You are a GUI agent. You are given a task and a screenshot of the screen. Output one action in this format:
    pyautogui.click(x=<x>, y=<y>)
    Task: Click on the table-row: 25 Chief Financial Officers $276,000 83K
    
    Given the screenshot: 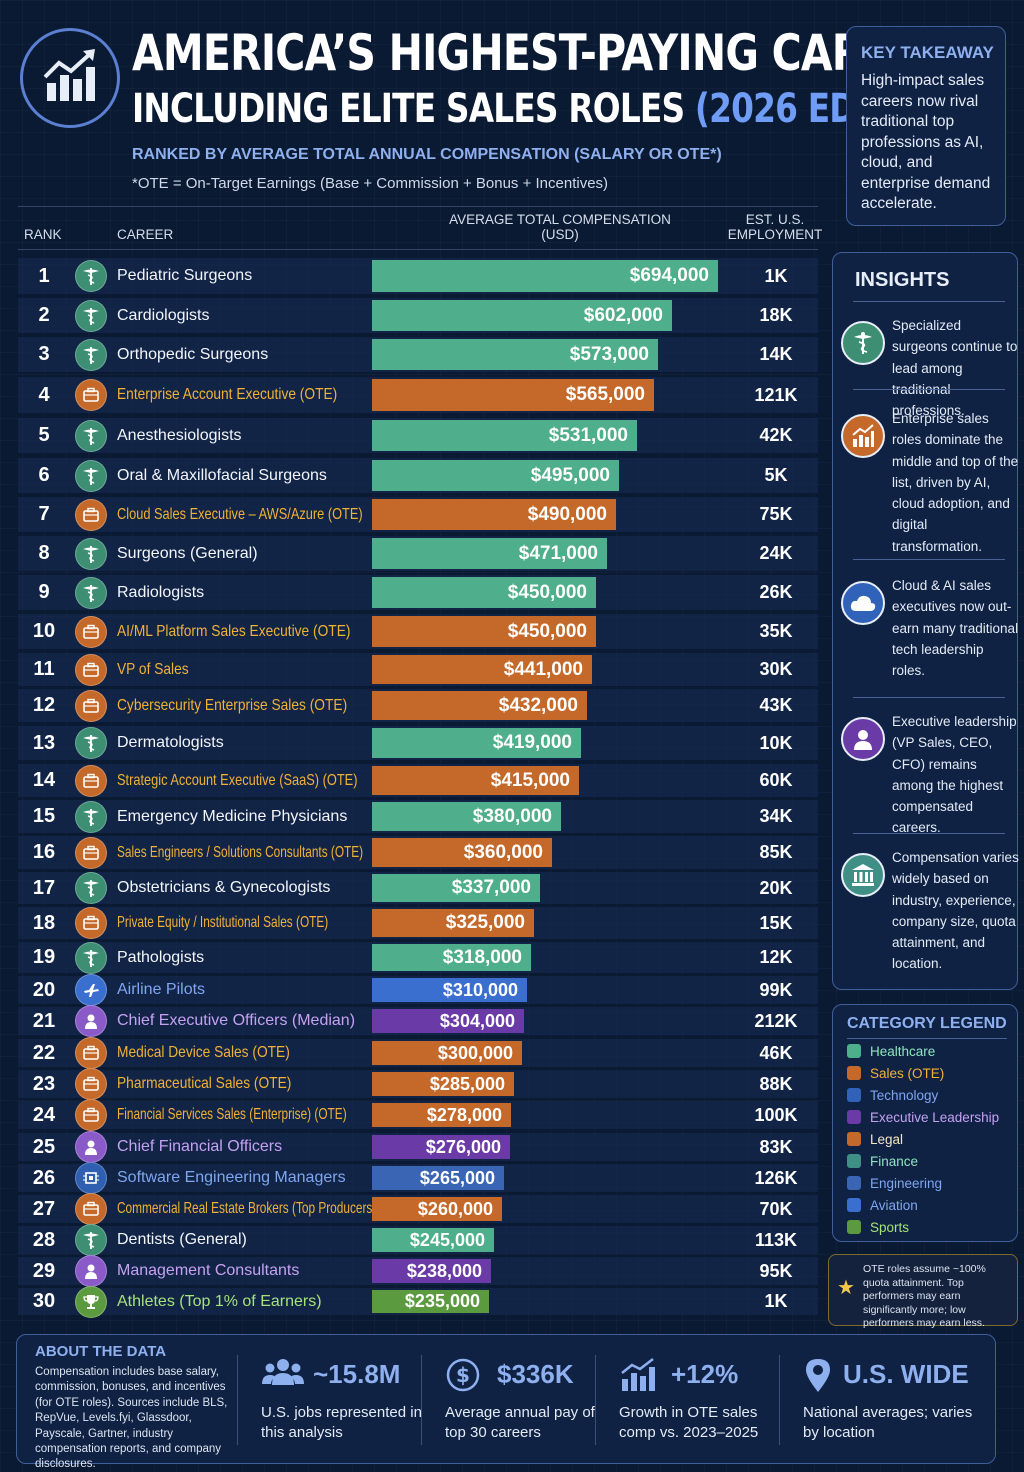 What is the action you would take?
    pyautogui.click(x=418, y=1147)
    